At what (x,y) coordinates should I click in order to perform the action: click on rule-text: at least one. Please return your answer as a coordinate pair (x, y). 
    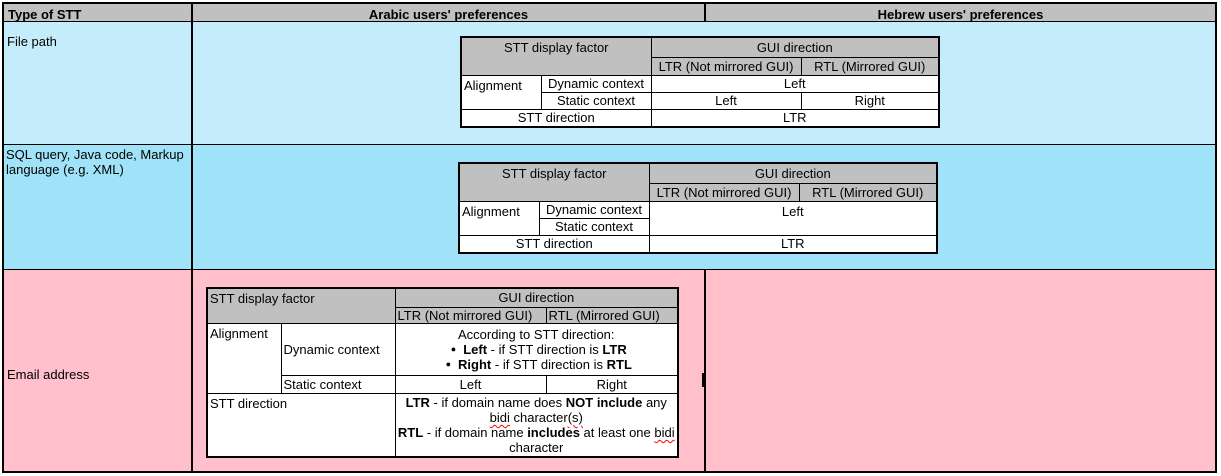
    Looking at the image, I should click on (617, 432).